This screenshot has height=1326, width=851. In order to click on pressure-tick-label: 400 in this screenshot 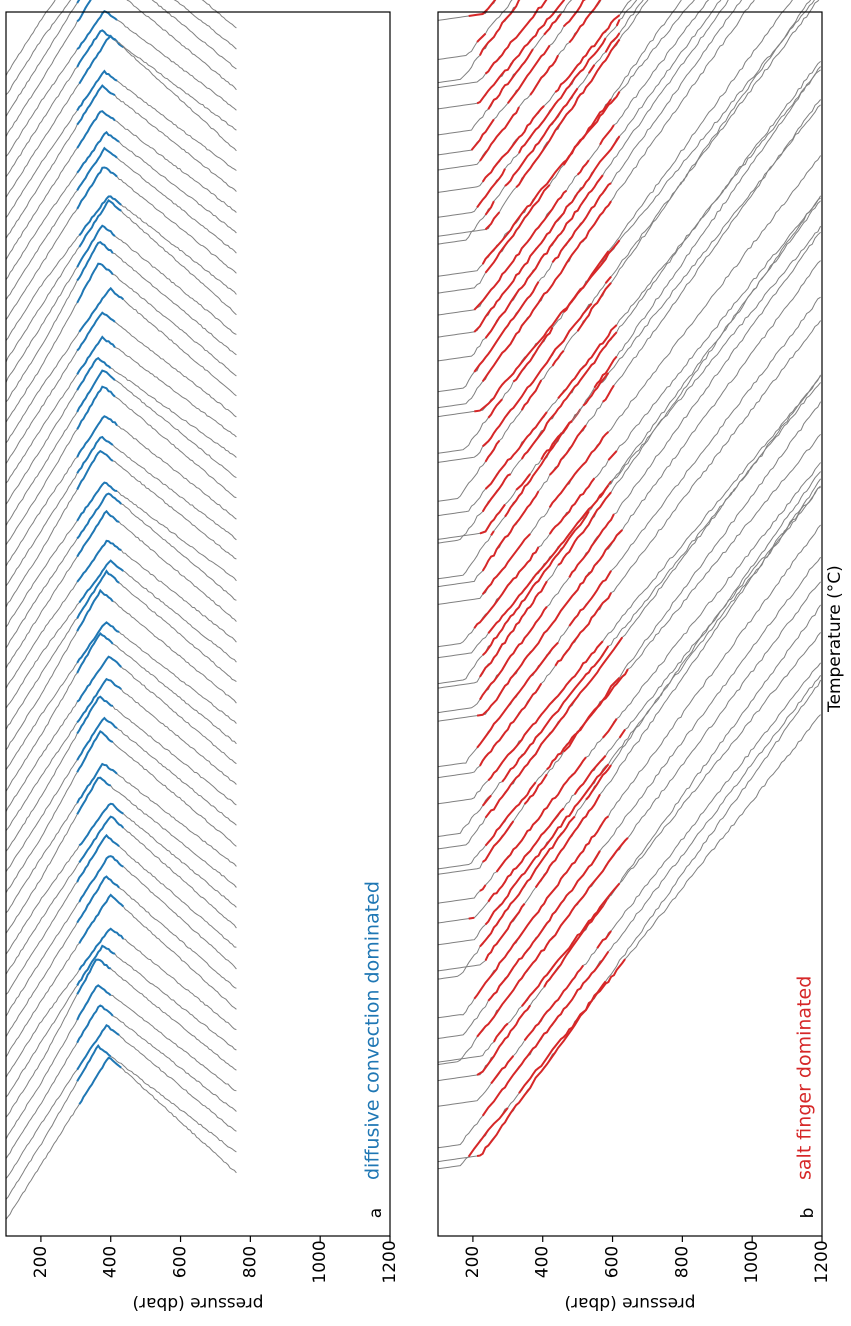, I will do `click(543, 1262)`.